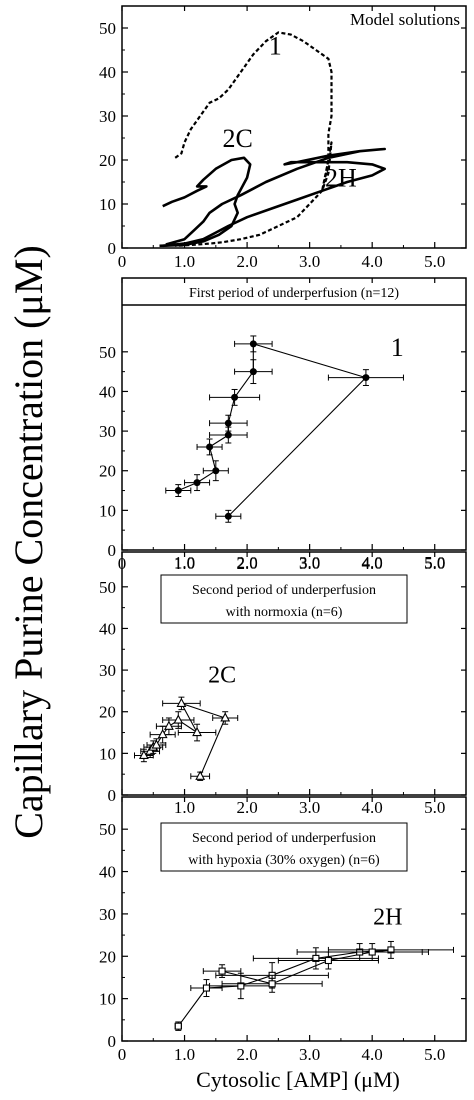 The width and height of the screenshot is (474, 1100). Describe the element at coordinates (294, 293) in the screenshot. I see `panel-title: First period of underperfusion (n=12)` at that location.